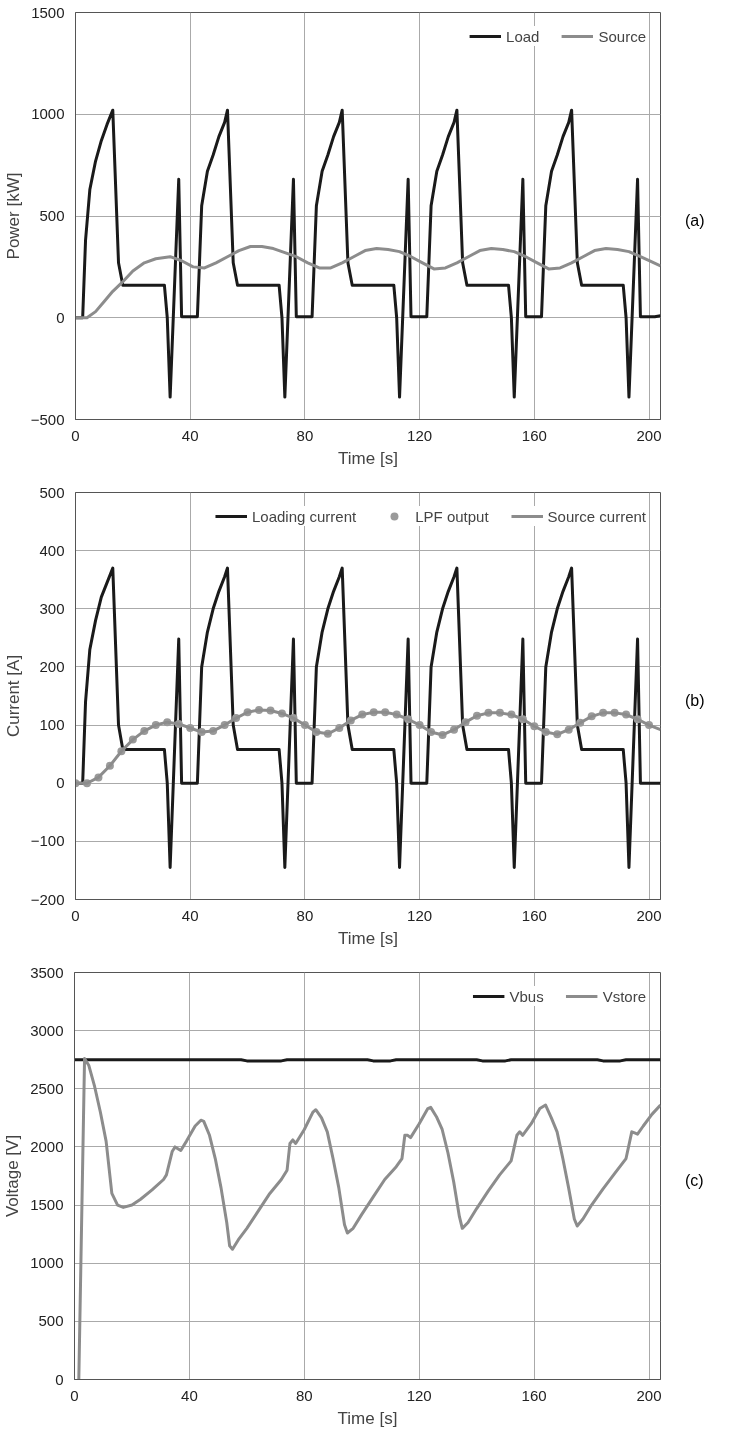 This screenshot has width=749, height=1447. What do you see at coordinates (624, 996) in the screenshot?
I see `legend-label: Vstore` at bounding box center [624, 996].